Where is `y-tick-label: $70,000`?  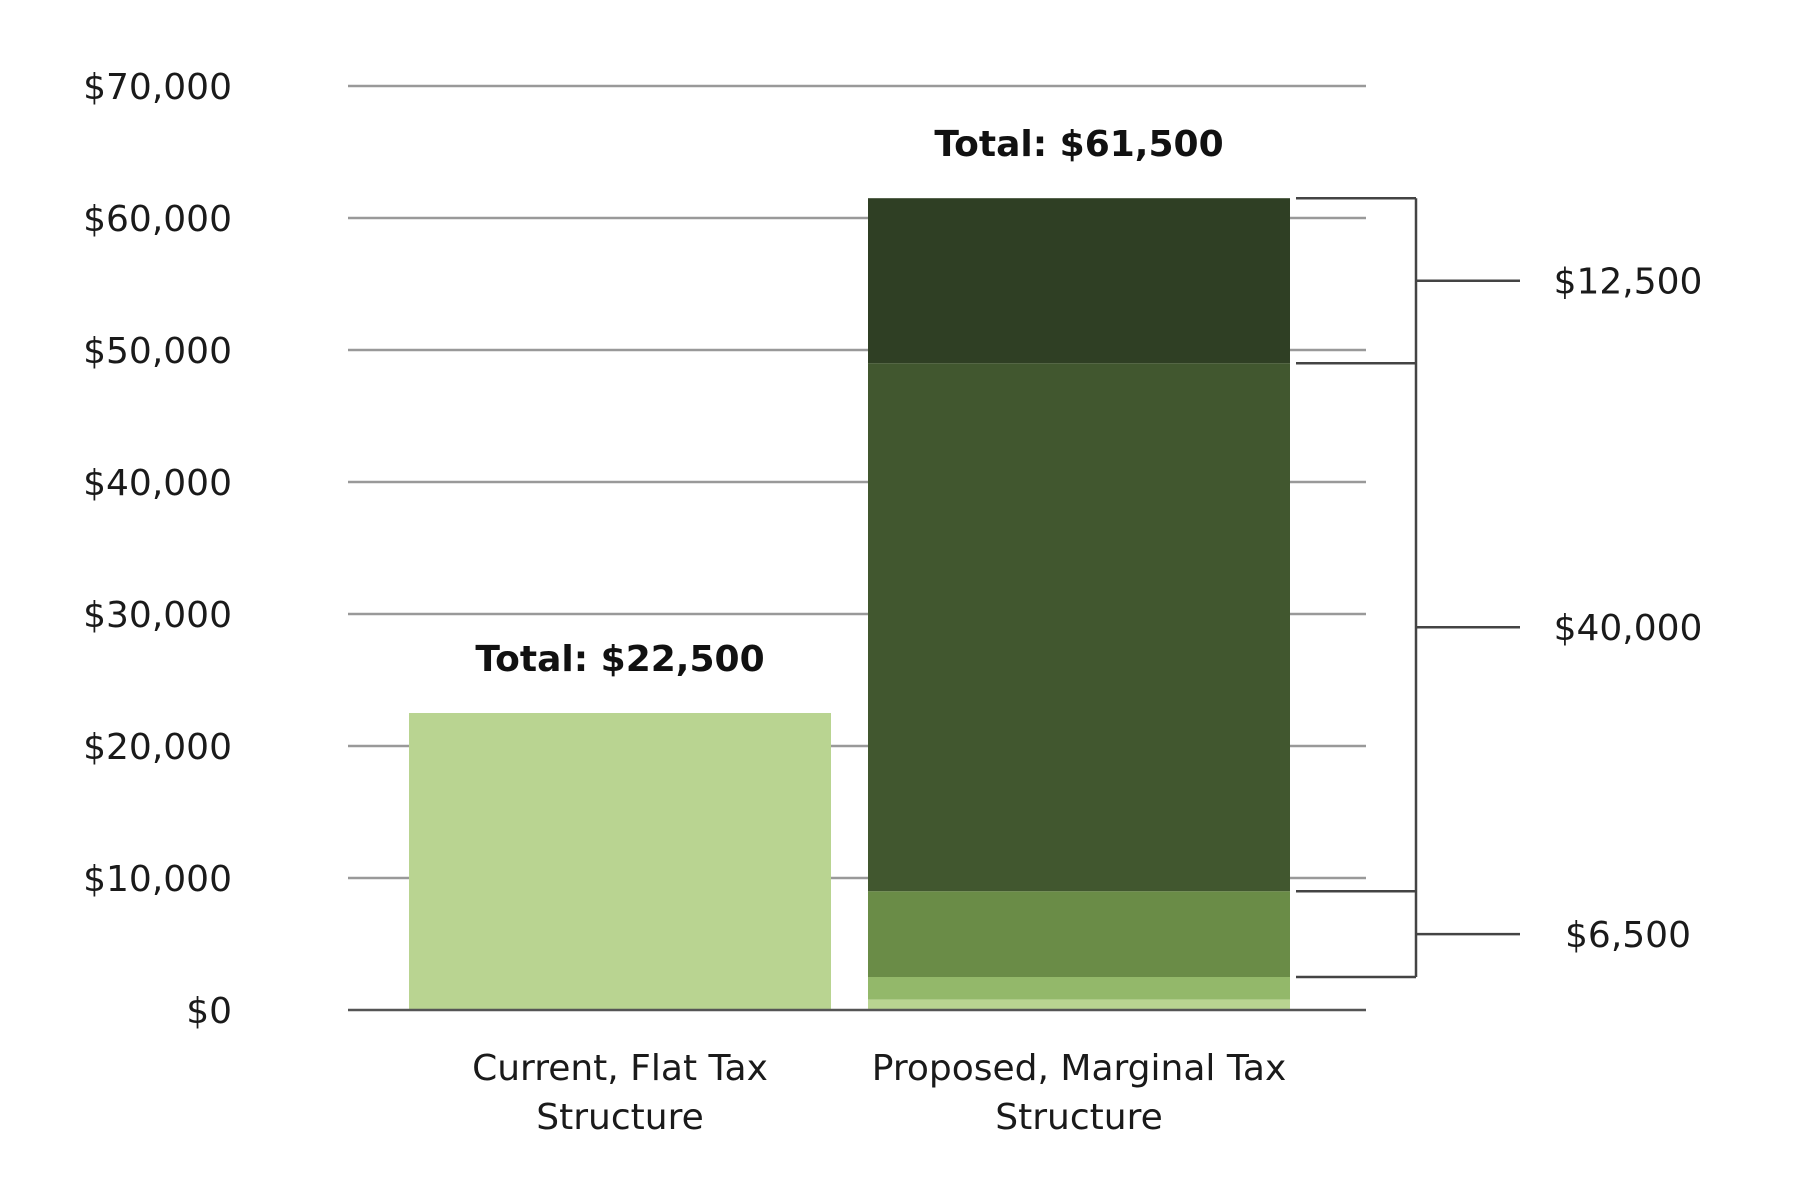
y-tick-label: $70,000 is located at coordinates (157, 87).